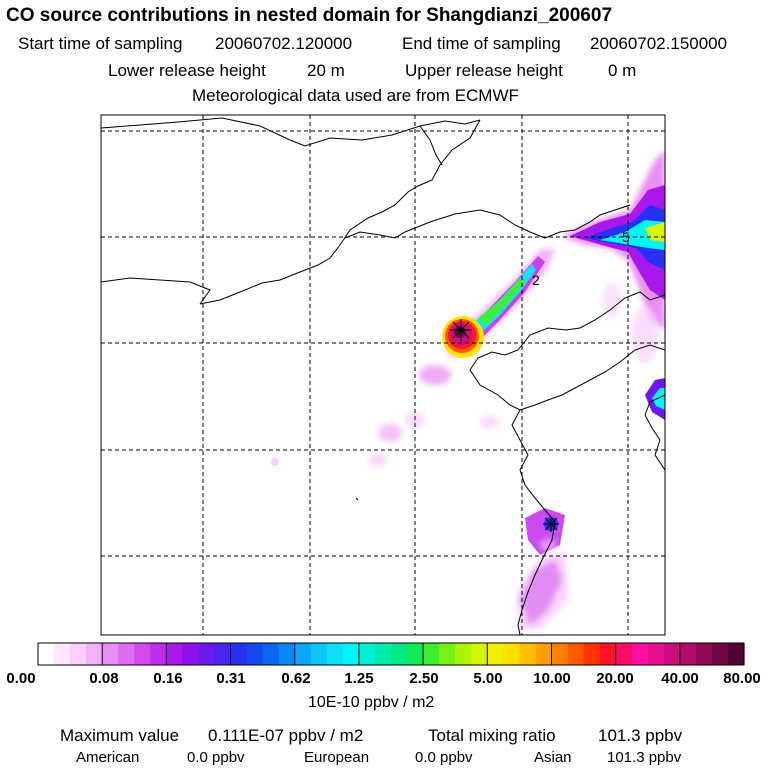 The height and width of the screenshot is (768, 768). What do you see at coordinates (286, 735) in the screenshot?
I see `max-value: 0.111E-07 ppbv / m2` at bounding box center [286, 735].